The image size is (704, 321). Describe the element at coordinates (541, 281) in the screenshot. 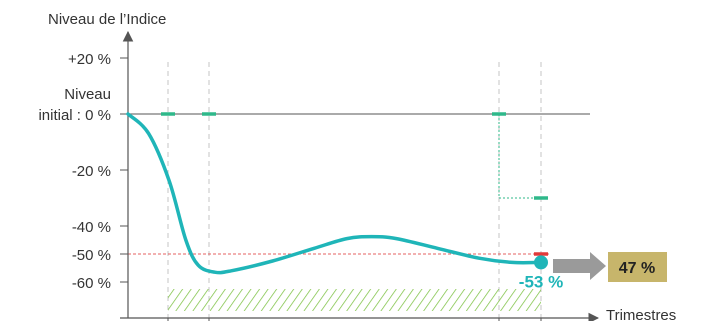

I see `final-point-label: -53 %` at that location.